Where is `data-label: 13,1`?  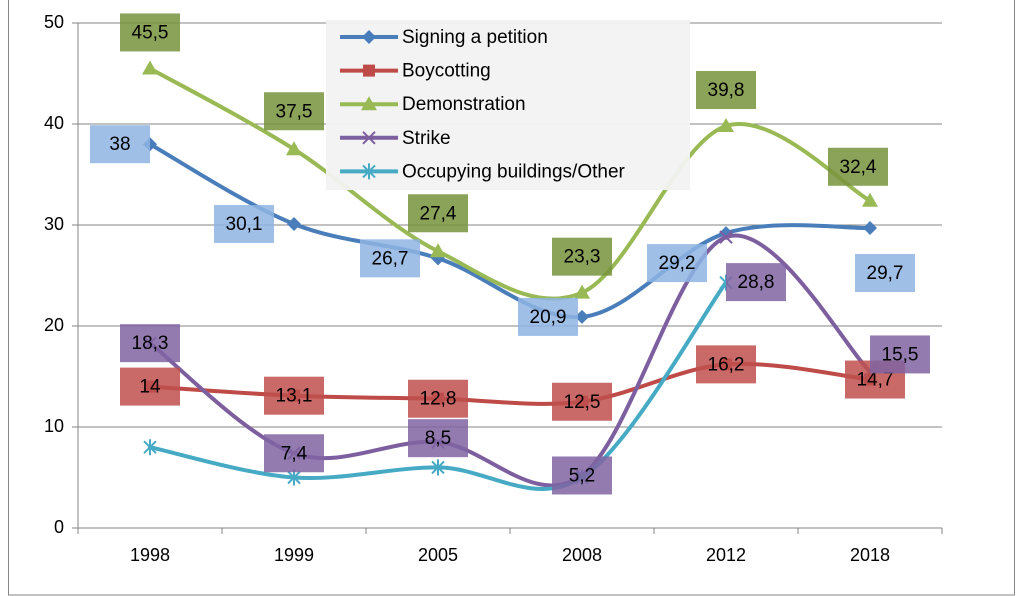 data-label: 13,1 is located at coordinates (294, 396).